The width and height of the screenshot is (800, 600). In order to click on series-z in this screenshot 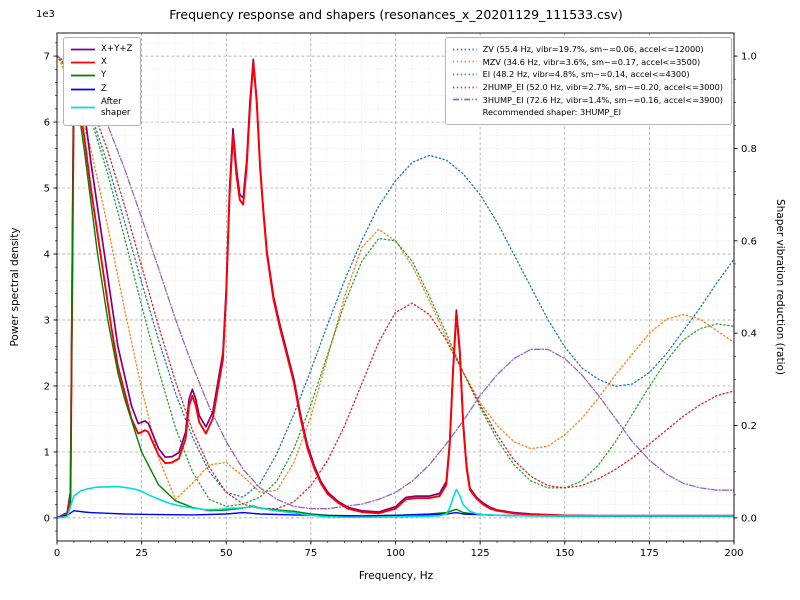, I will do `click(395, 514)`.